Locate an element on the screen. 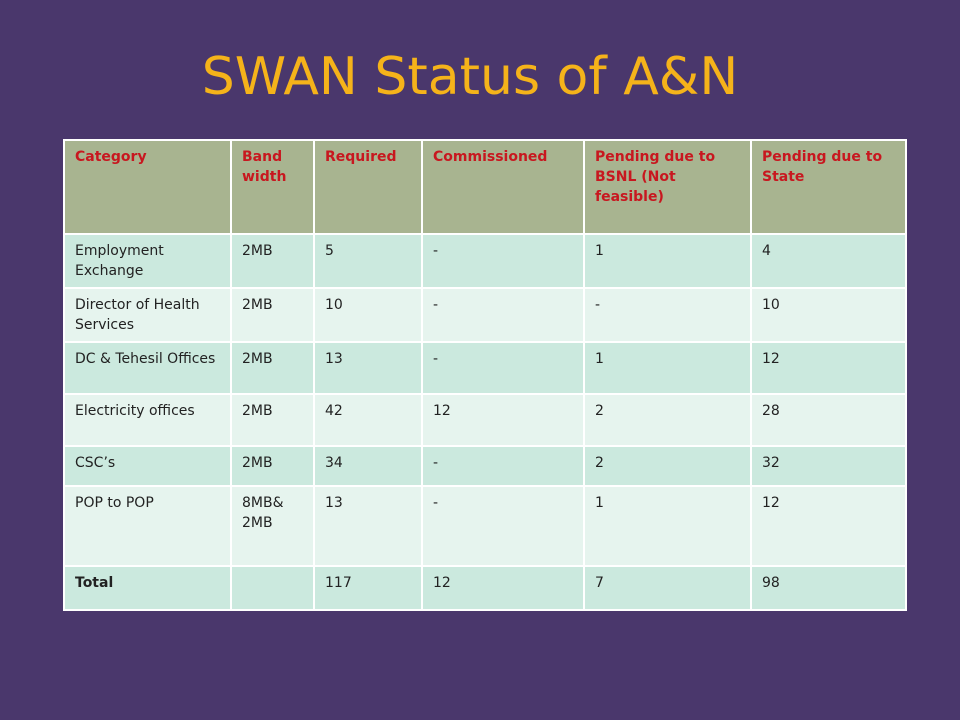 The width and height of the screenshot is (960, 720). cell-category: Employment Exchange is located at coordinates (147, 261).